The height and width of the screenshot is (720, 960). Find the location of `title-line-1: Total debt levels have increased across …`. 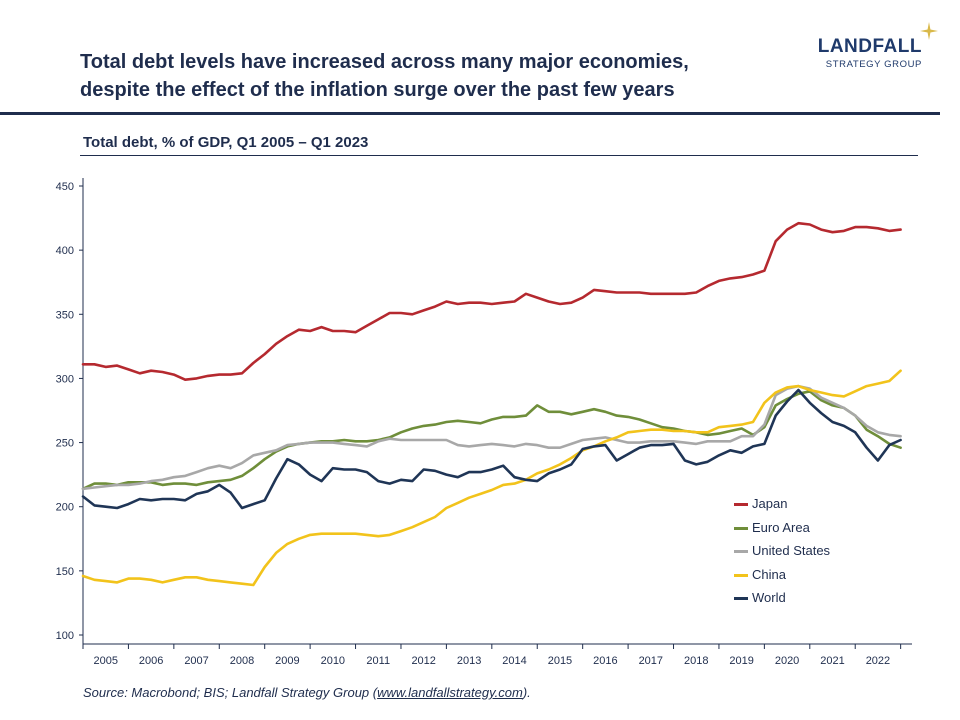

title-line-1: Total debt levels have increased across … is located at coordinates (384, 62).